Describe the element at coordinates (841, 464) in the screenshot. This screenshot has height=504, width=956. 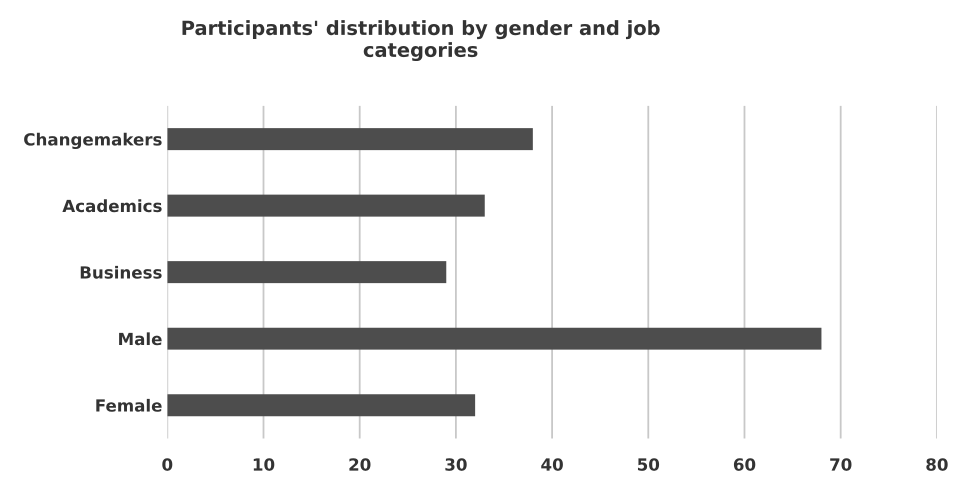
I see `x-tick-label: 70` at that location.